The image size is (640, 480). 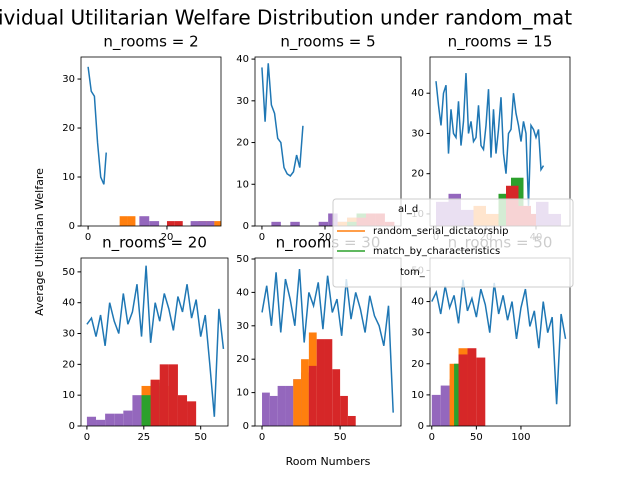 What do you see at coordinates (154, 243) in the screenshot?
I see `subplot-title: n_rooms = 20` at bounding box center [154, 243].